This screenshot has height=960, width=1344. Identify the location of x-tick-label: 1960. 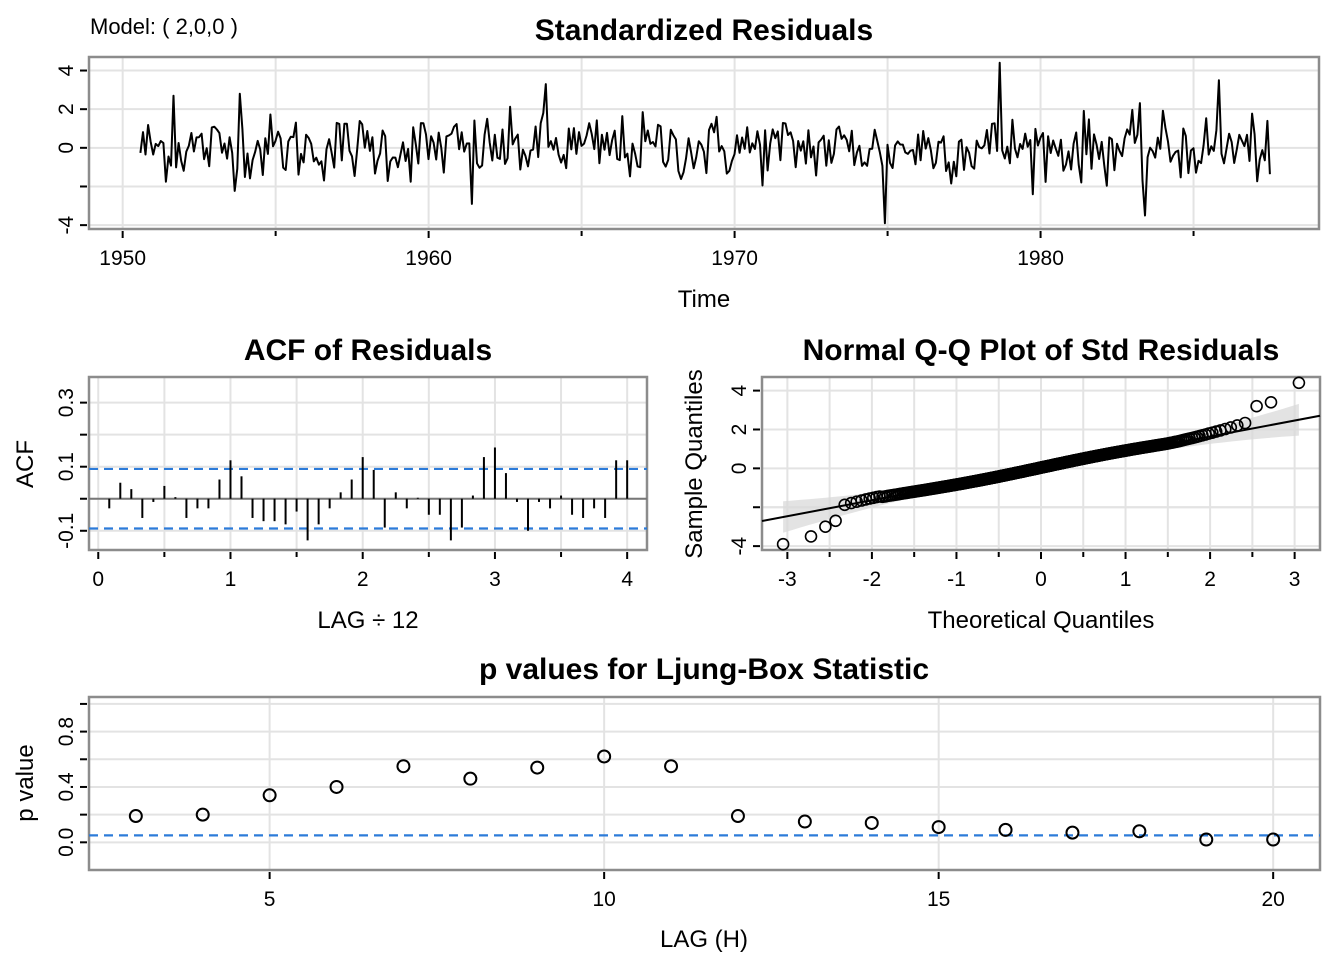
(428, 258).